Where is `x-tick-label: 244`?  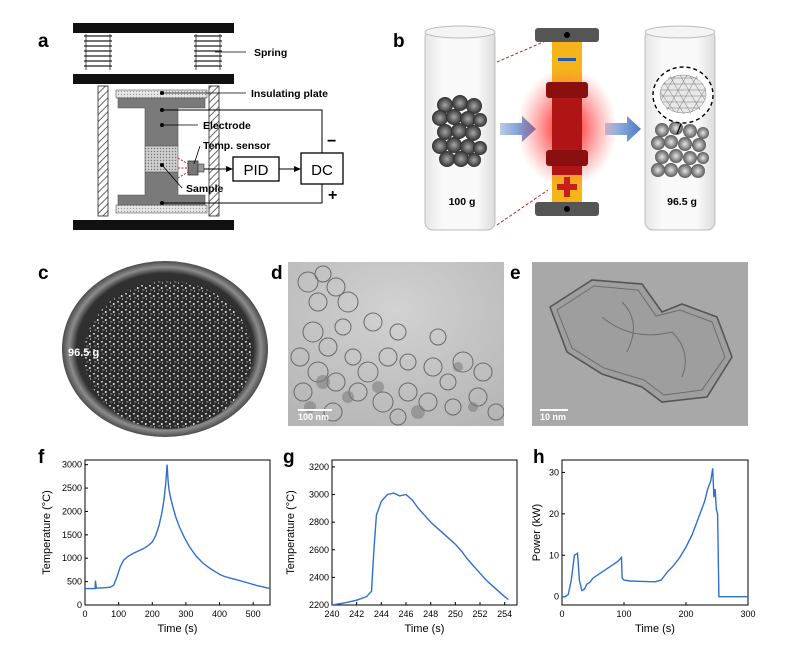
x-tick-label: 244 is located at coordinates (381, 614).